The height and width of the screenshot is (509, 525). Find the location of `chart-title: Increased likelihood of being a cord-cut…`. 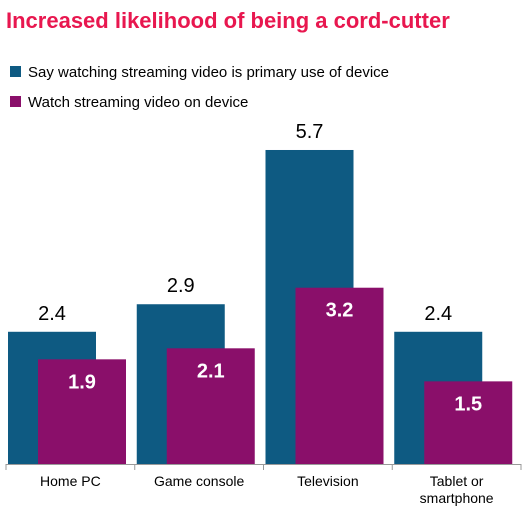

chart-title: Increased likelihood of being a cord-cut… is located at coordinates (228, 20).